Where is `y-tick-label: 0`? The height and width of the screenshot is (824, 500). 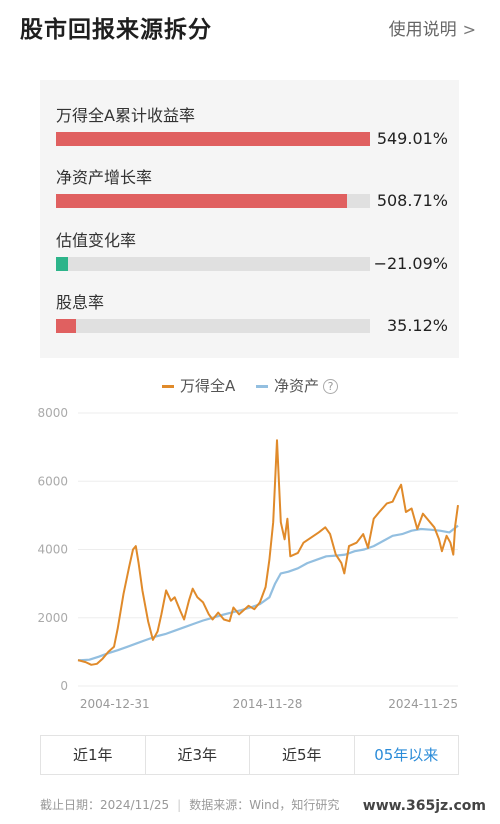 y-tick-label: 0 is located at coordinates (64, 686).